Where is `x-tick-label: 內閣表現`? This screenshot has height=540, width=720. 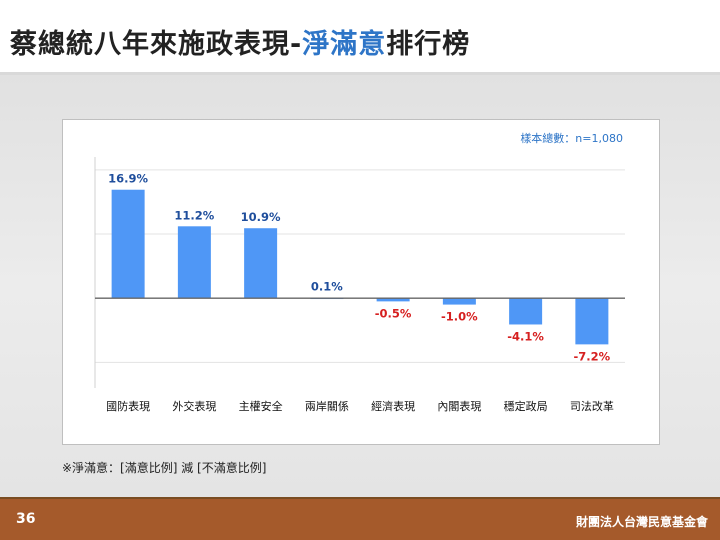 x-tick-label: 內閣表現 is located at coordinates (459, 406).